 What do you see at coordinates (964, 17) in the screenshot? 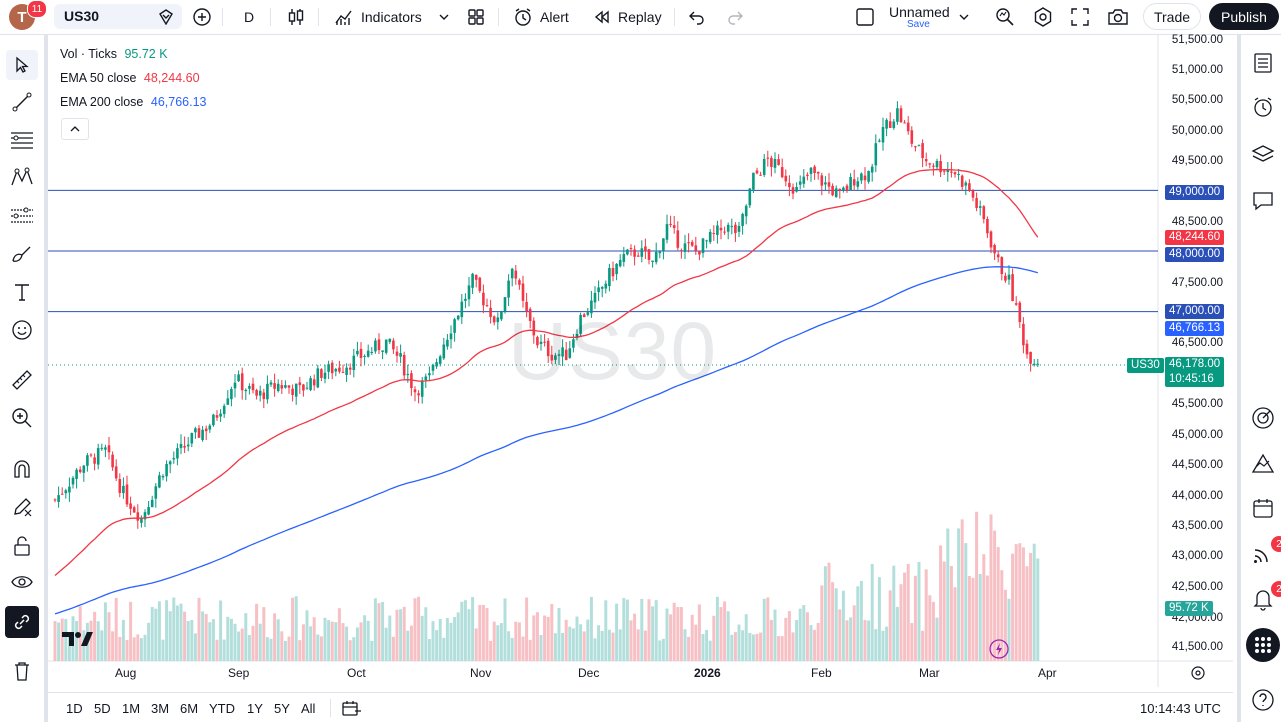
I see `layout-dropdown-icon` at bounding box center [964, 17].